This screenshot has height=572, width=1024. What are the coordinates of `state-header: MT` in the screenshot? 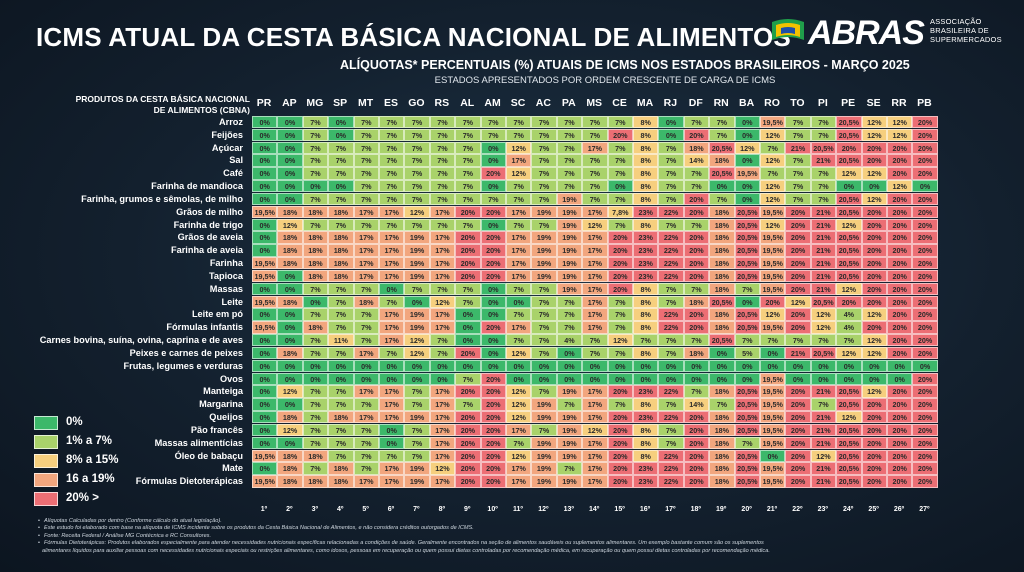 It's located at (366, 103).